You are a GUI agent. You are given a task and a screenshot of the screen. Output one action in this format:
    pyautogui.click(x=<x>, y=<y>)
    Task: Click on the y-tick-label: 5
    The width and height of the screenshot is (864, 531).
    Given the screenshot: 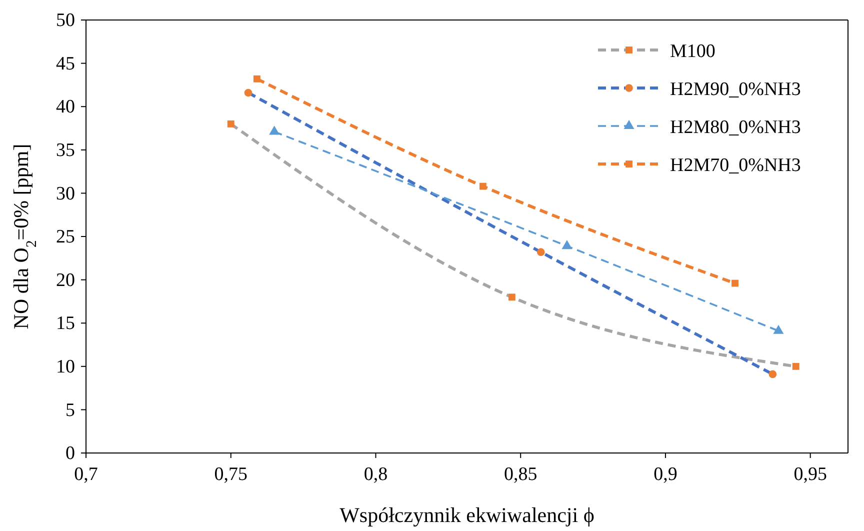 What is the action you would take?
    pyautogui.click(x=70, y=410)
    